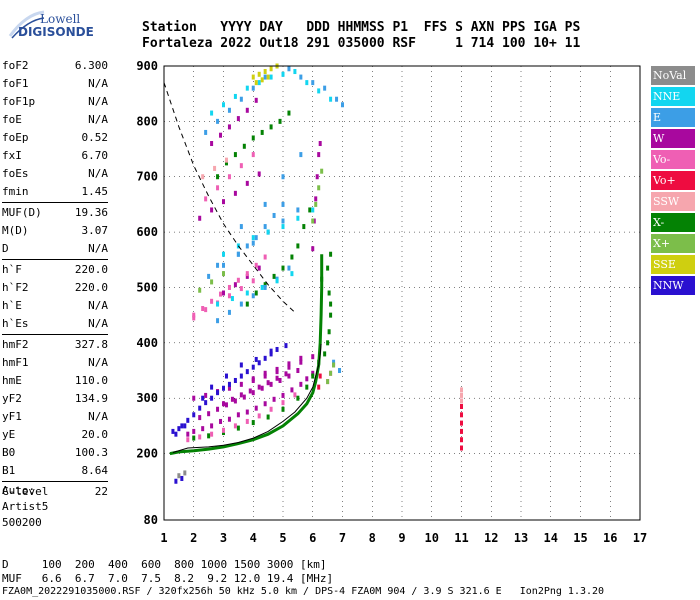 The height and width of the screenshot is (600, 700). I want to click on legend: NoVal NNE E W Vo- Vo+ SSW X- X+ SSE NNW, so click(673, 181).